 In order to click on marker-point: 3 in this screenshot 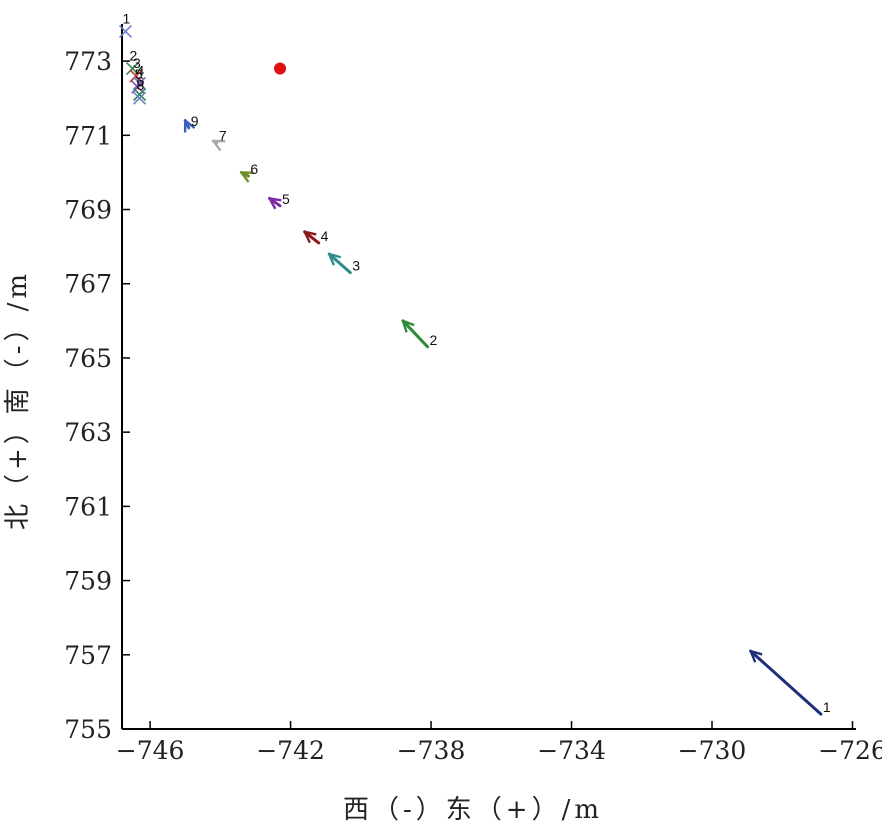, I will do `click(136, 69)`.